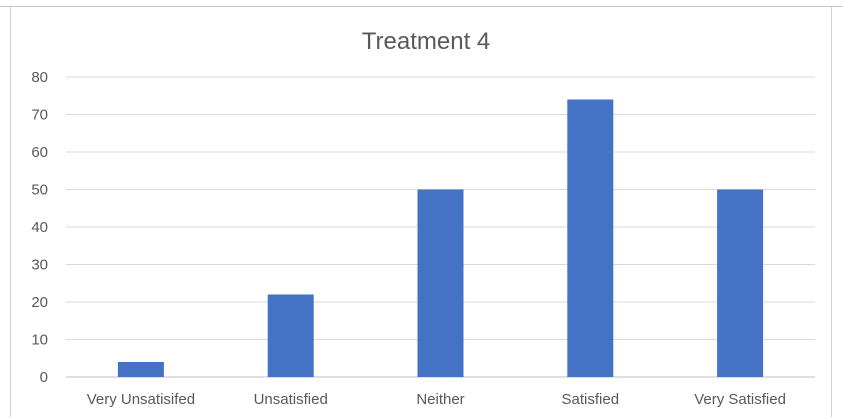 This screenshot has height=419, width=843. I want to click on y-axis-tick-labels: 0 10 20 30 40 50 60 70 80, so click(39, 227).